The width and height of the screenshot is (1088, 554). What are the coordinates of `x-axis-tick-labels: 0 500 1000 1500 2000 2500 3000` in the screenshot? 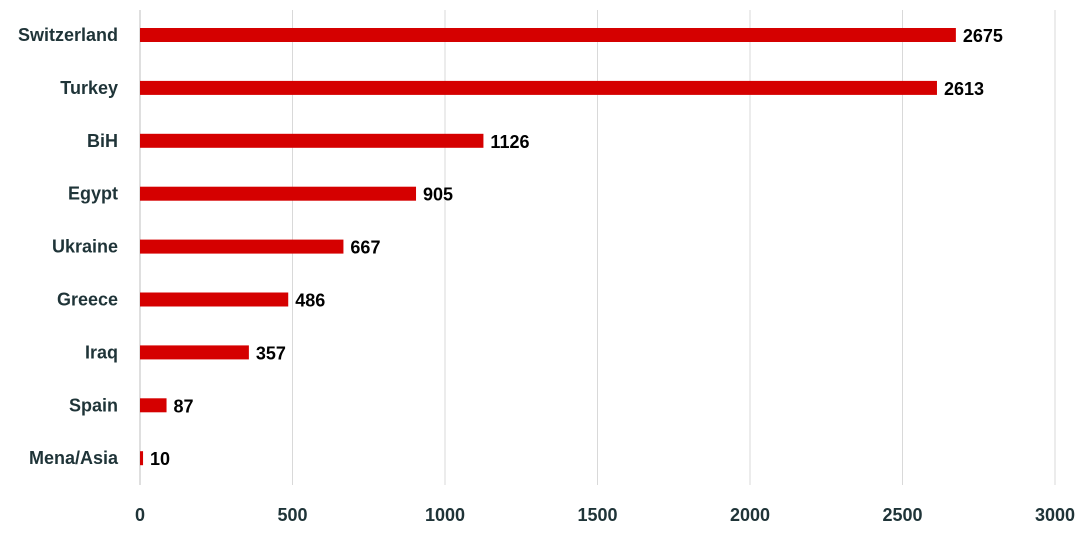 It's located at (605, 515).